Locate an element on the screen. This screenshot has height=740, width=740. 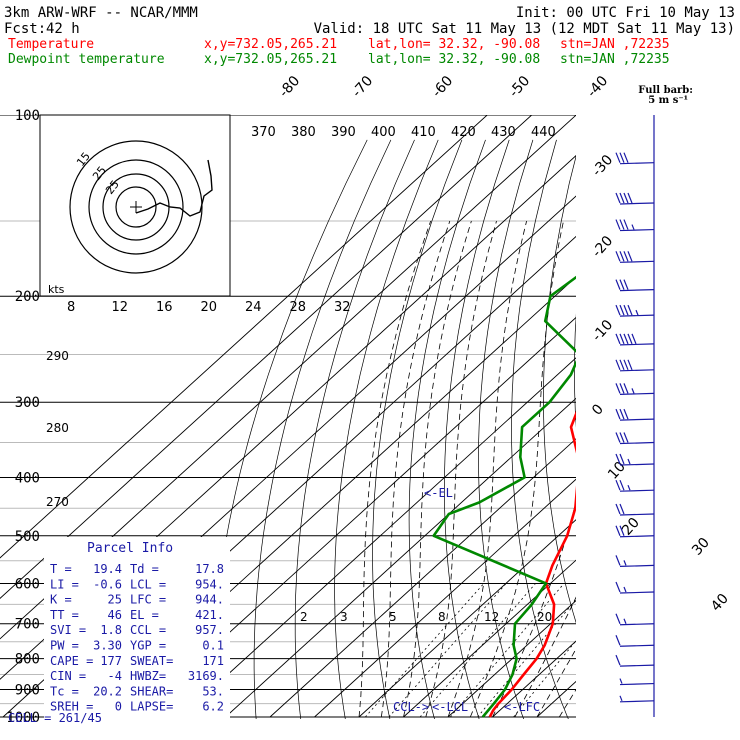
forecast-label: Fcst: is located at coordinates (25, 29).